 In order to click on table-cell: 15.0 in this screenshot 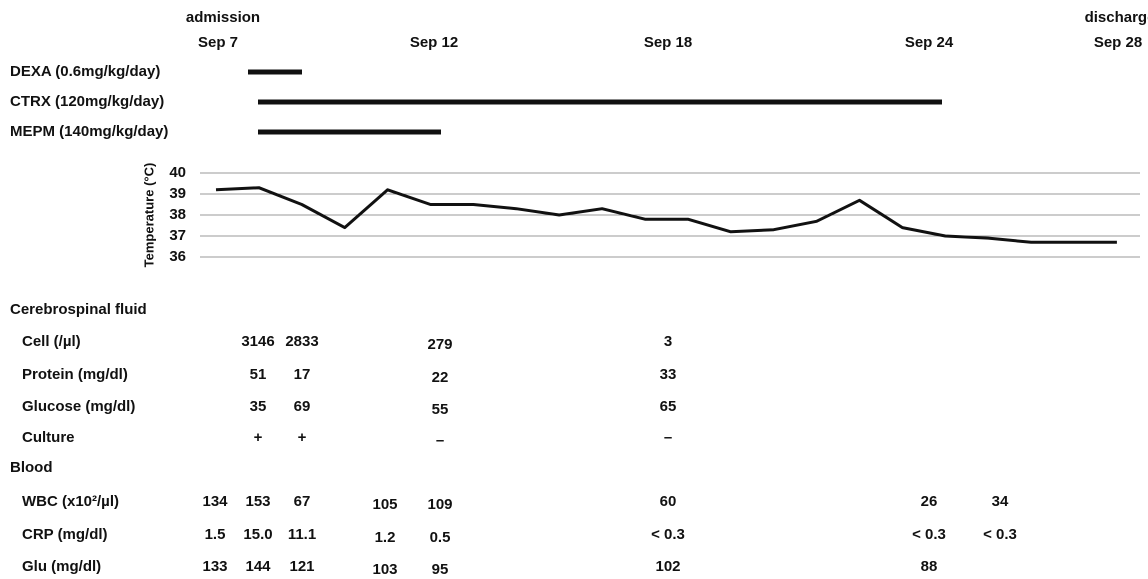, I will do `click(257, 534)`.